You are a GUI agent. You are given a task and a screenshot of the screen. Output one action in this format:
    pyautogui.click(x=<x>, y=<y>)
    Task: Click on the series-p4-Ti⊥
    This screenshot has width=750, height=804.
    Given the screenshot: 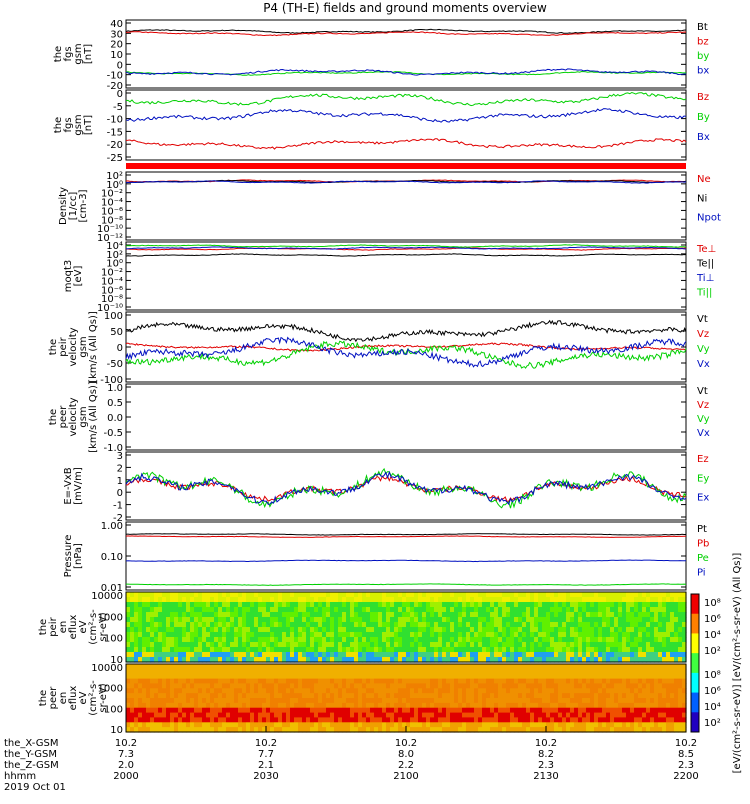 What is the action you would take?
    pyautogui.click(x=406, y=248)
    